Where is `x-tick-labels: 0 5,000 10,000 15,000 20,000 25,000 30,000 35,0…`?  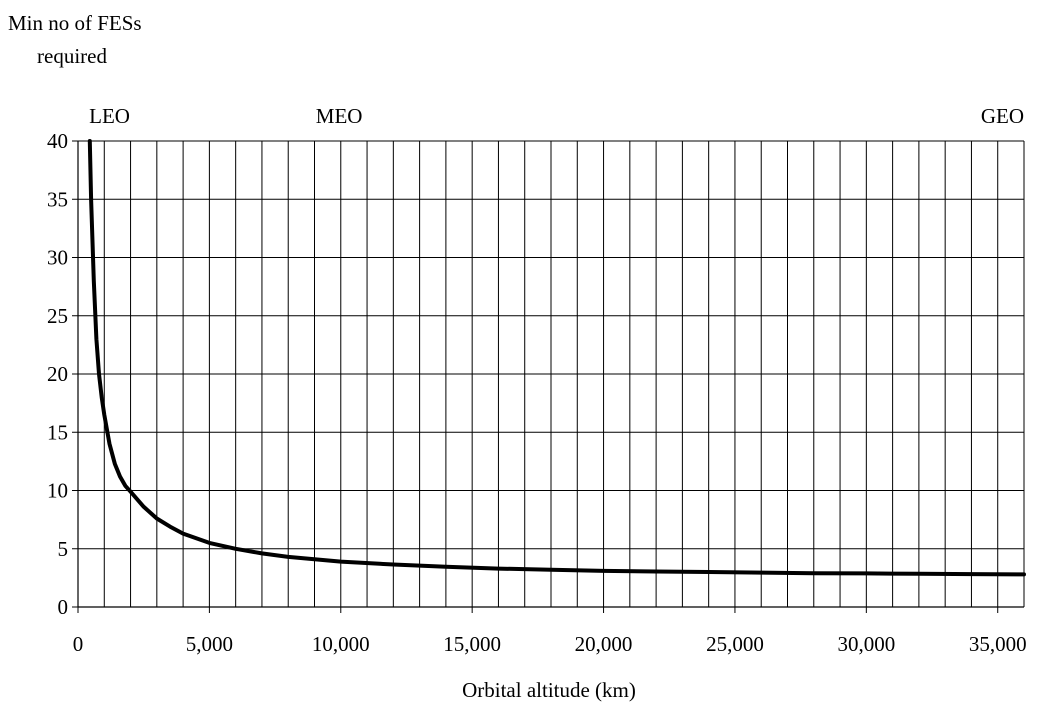 x-tick-labels: 0 5,000 10,000 15,000 20,000 25,000 30,000 35,0… is located at coordinates (550, 644).